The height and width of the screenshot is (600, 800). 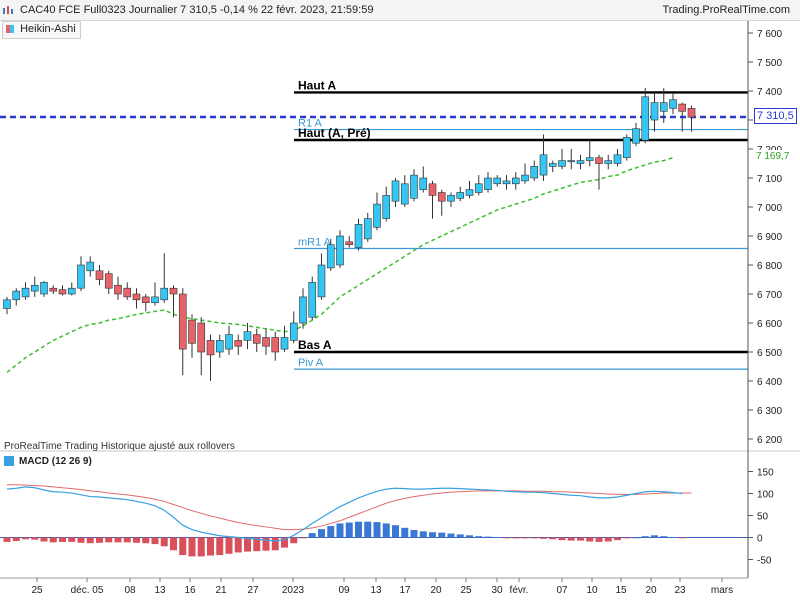 I want to click on date-tick-label: 07, so click(x=562, y=590).